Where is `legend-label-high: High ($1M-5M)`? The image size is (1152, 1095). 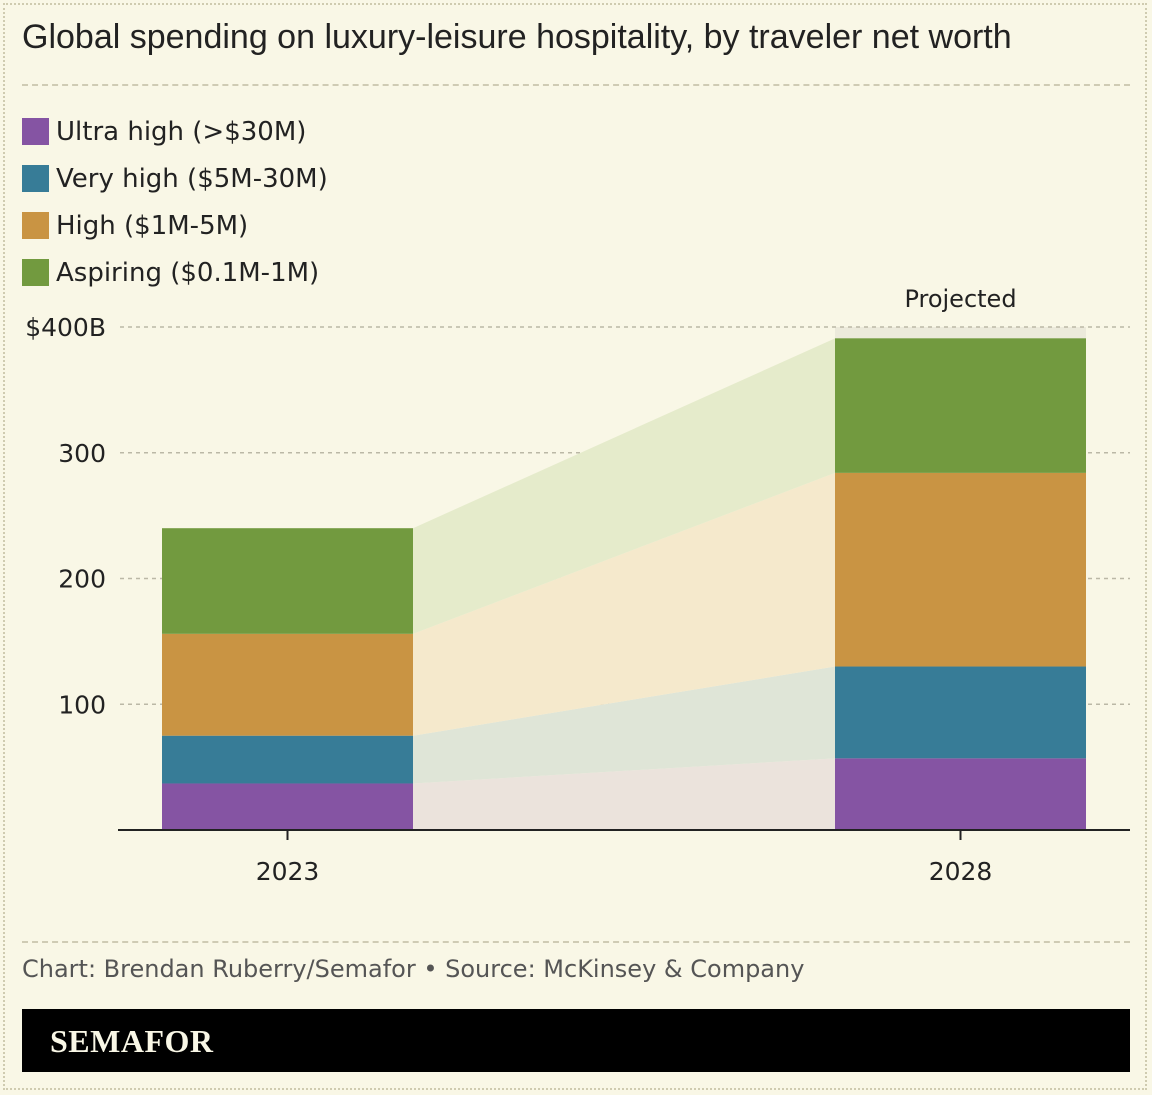
legend-label-high: High ($1M-5M) is located at coordinates (152, 225).